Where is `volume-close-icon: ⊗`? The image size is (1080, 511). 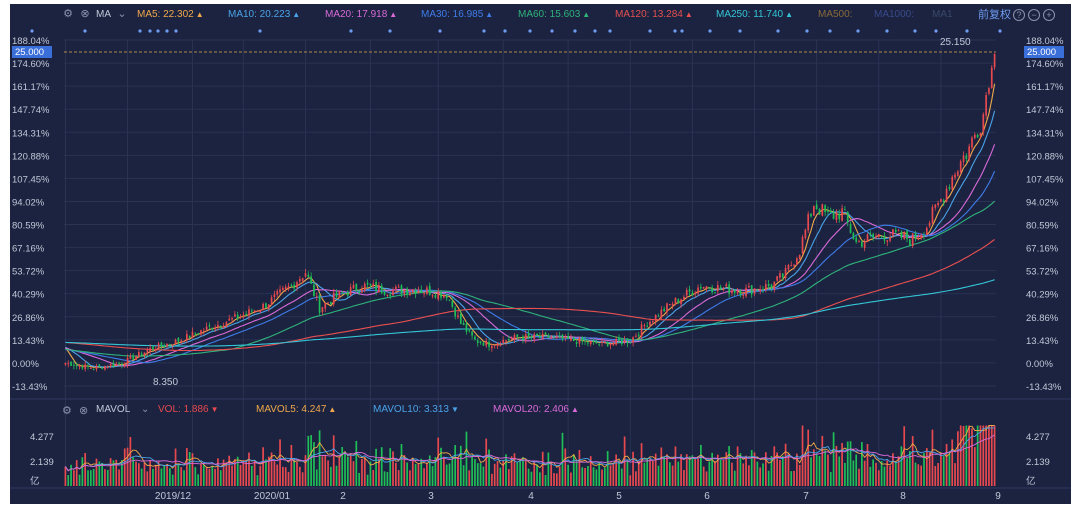 volume-close-icon: ⊗ is located at coordinates (84, 411).